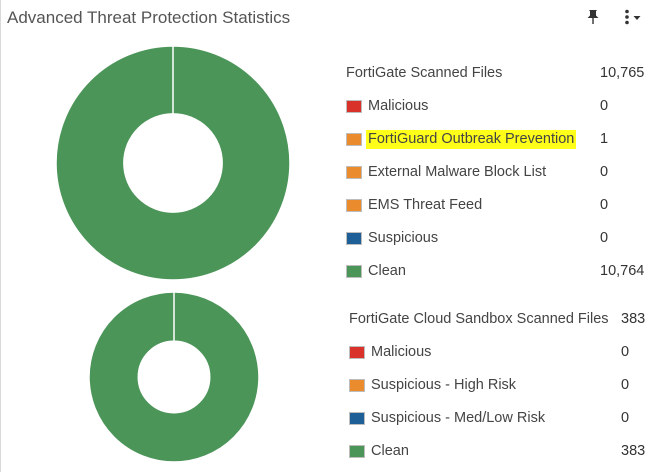 The width and height of the screenshot is (657, 472). Describe the element at coordinates (149, 17) in the screenshot. I see `widget-title: Advanced Threat Protection Statistics` at that location.